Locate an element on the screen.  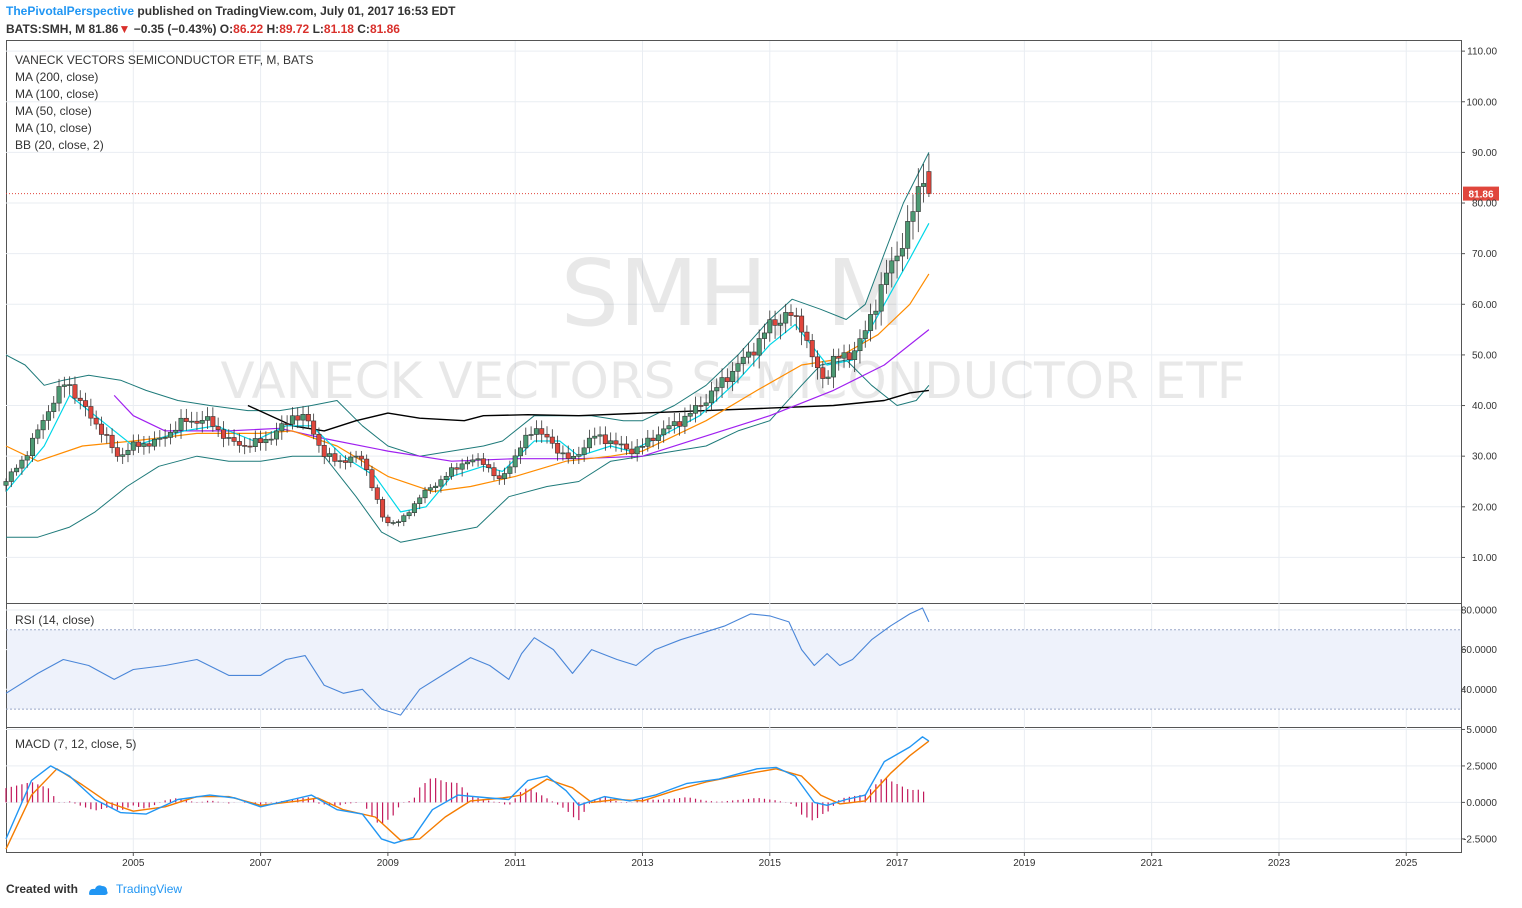
time-tick-2025: 2025 is located at coordinates (1406, 863).